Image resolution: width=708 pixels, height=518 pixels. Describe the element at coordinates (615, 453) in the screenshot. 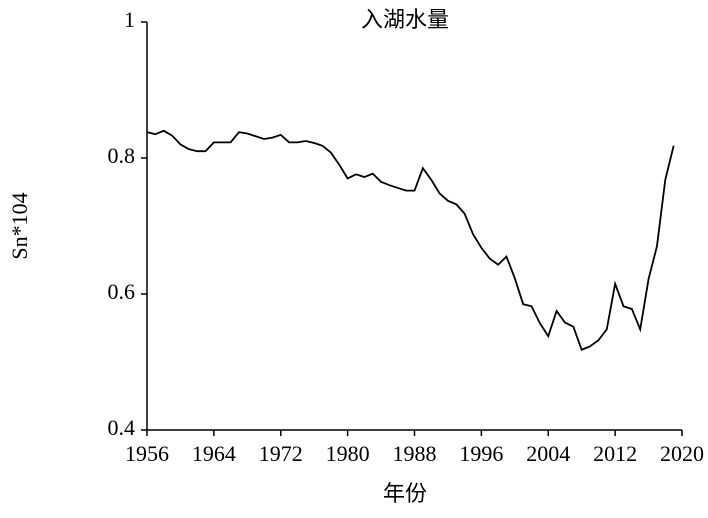

I see `x-tick-label: 2012` at that location.